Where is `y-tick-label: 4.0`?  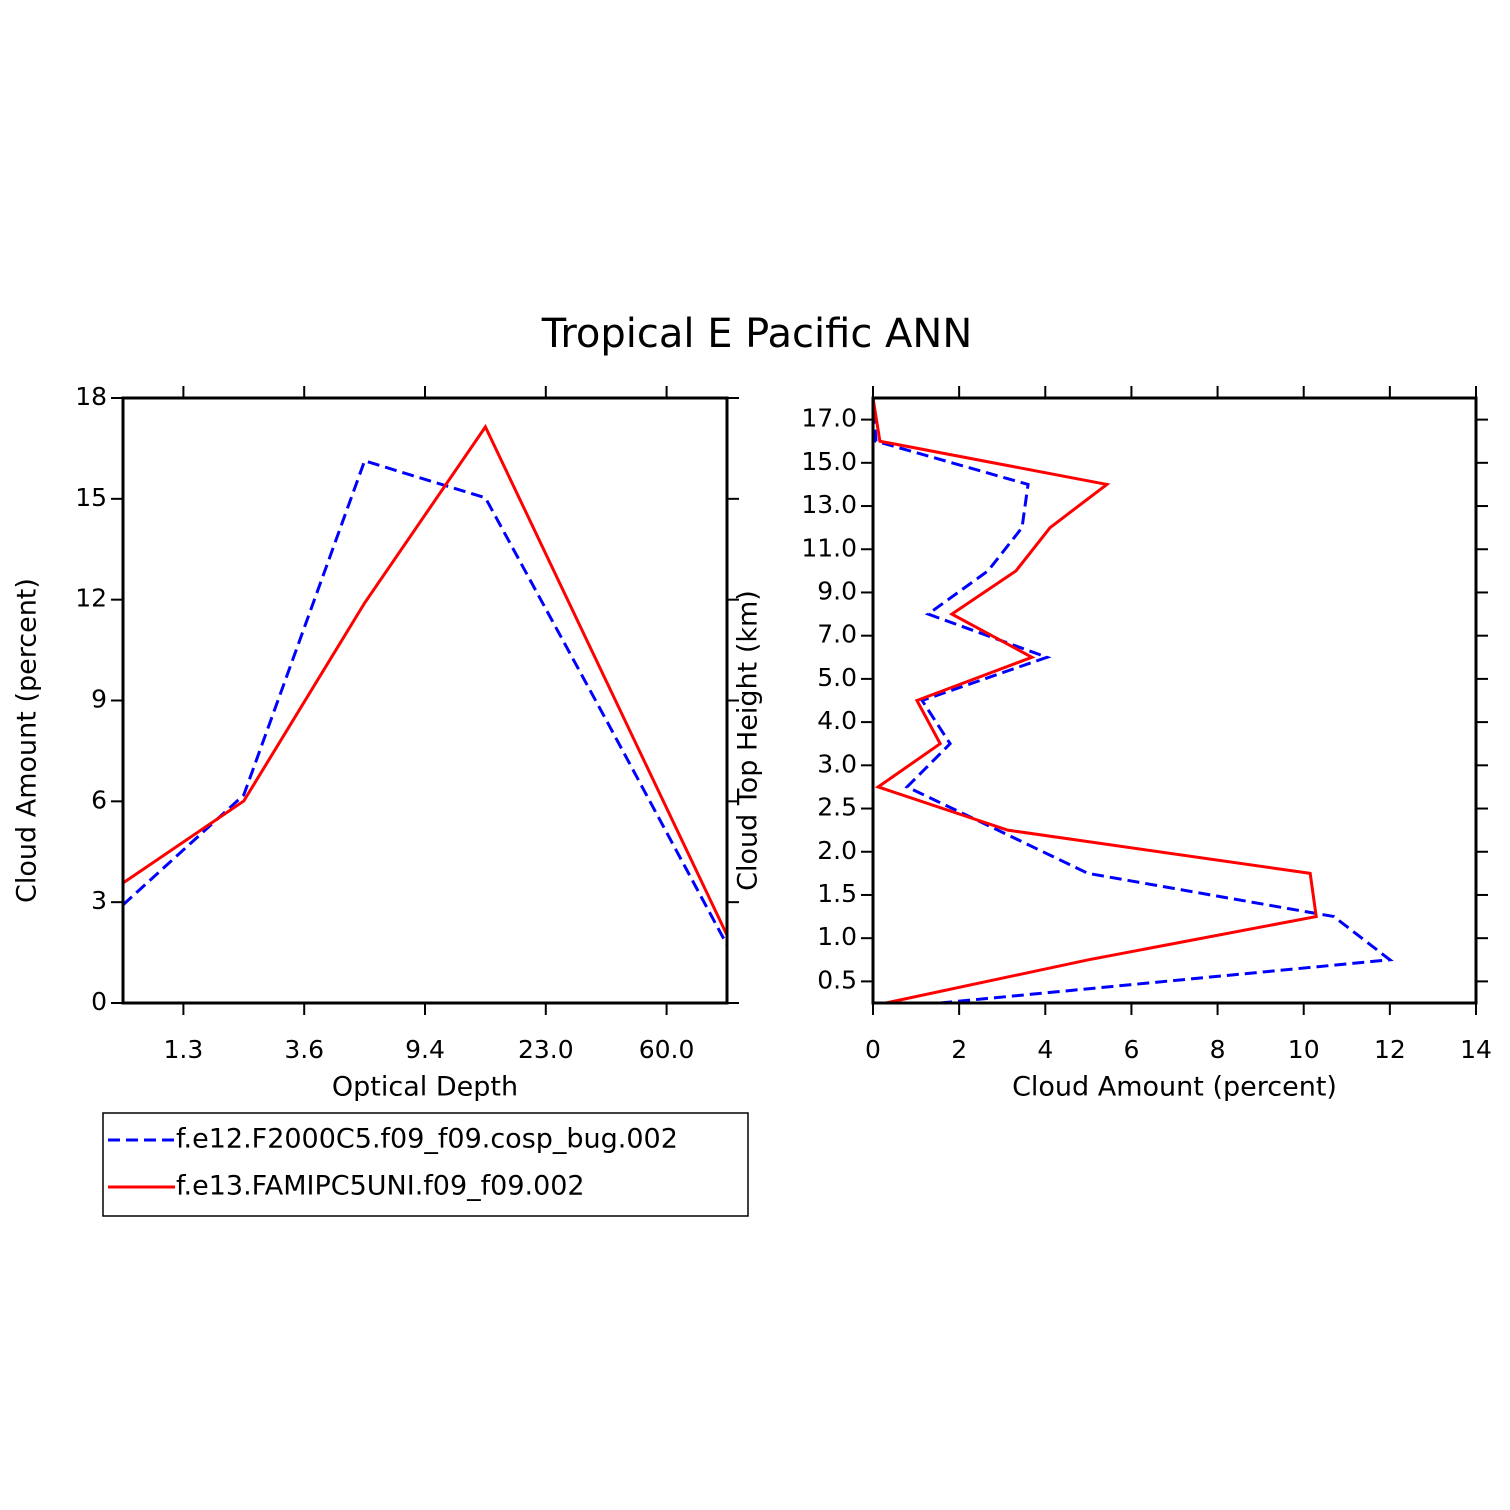 y-tick-label: 4.0 is located at coordinates (837, 720).